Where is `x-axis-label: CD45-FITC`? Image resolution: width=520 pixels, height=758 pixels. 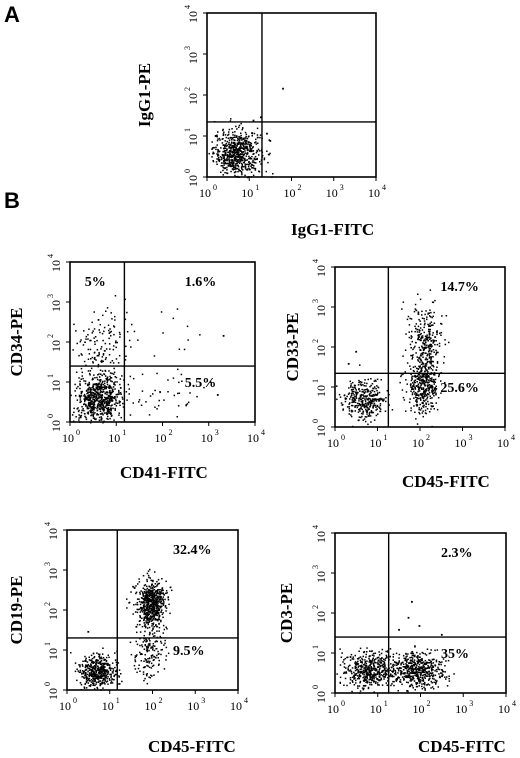
x-axis-label: CD45-FITC is located at coordinates (192, 746).